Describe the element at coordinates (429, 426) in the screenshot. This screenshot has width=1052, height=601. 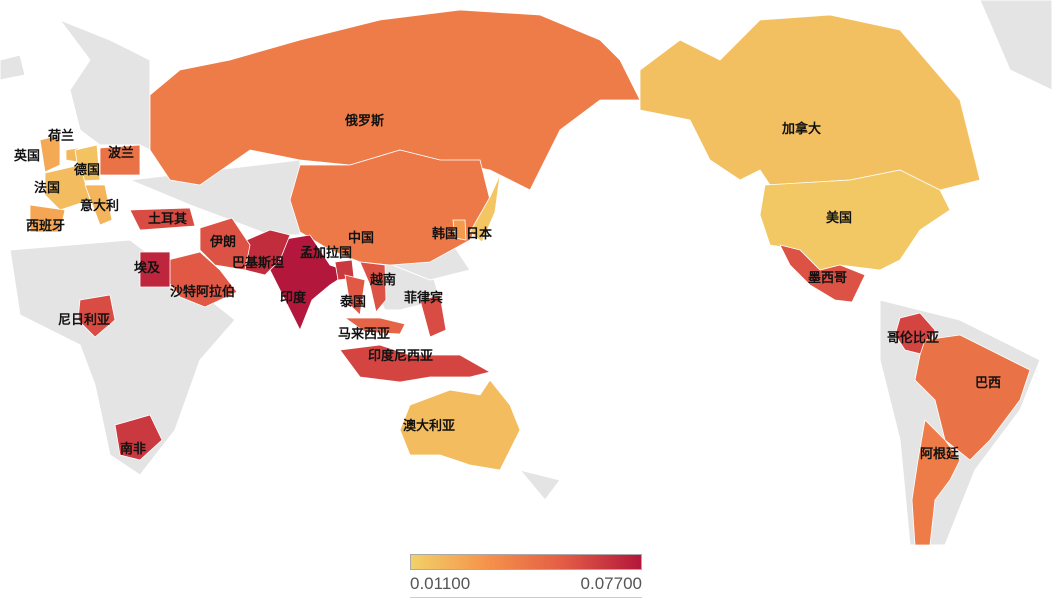
I see `country-label: 澳大利亚` at that location.